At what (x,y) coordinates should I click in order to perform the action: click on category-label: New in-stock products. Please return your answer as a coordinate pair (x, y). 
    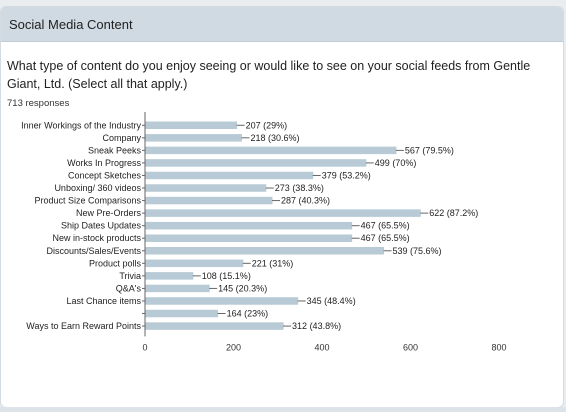
    Looking at the image, I should click on (96, 238).